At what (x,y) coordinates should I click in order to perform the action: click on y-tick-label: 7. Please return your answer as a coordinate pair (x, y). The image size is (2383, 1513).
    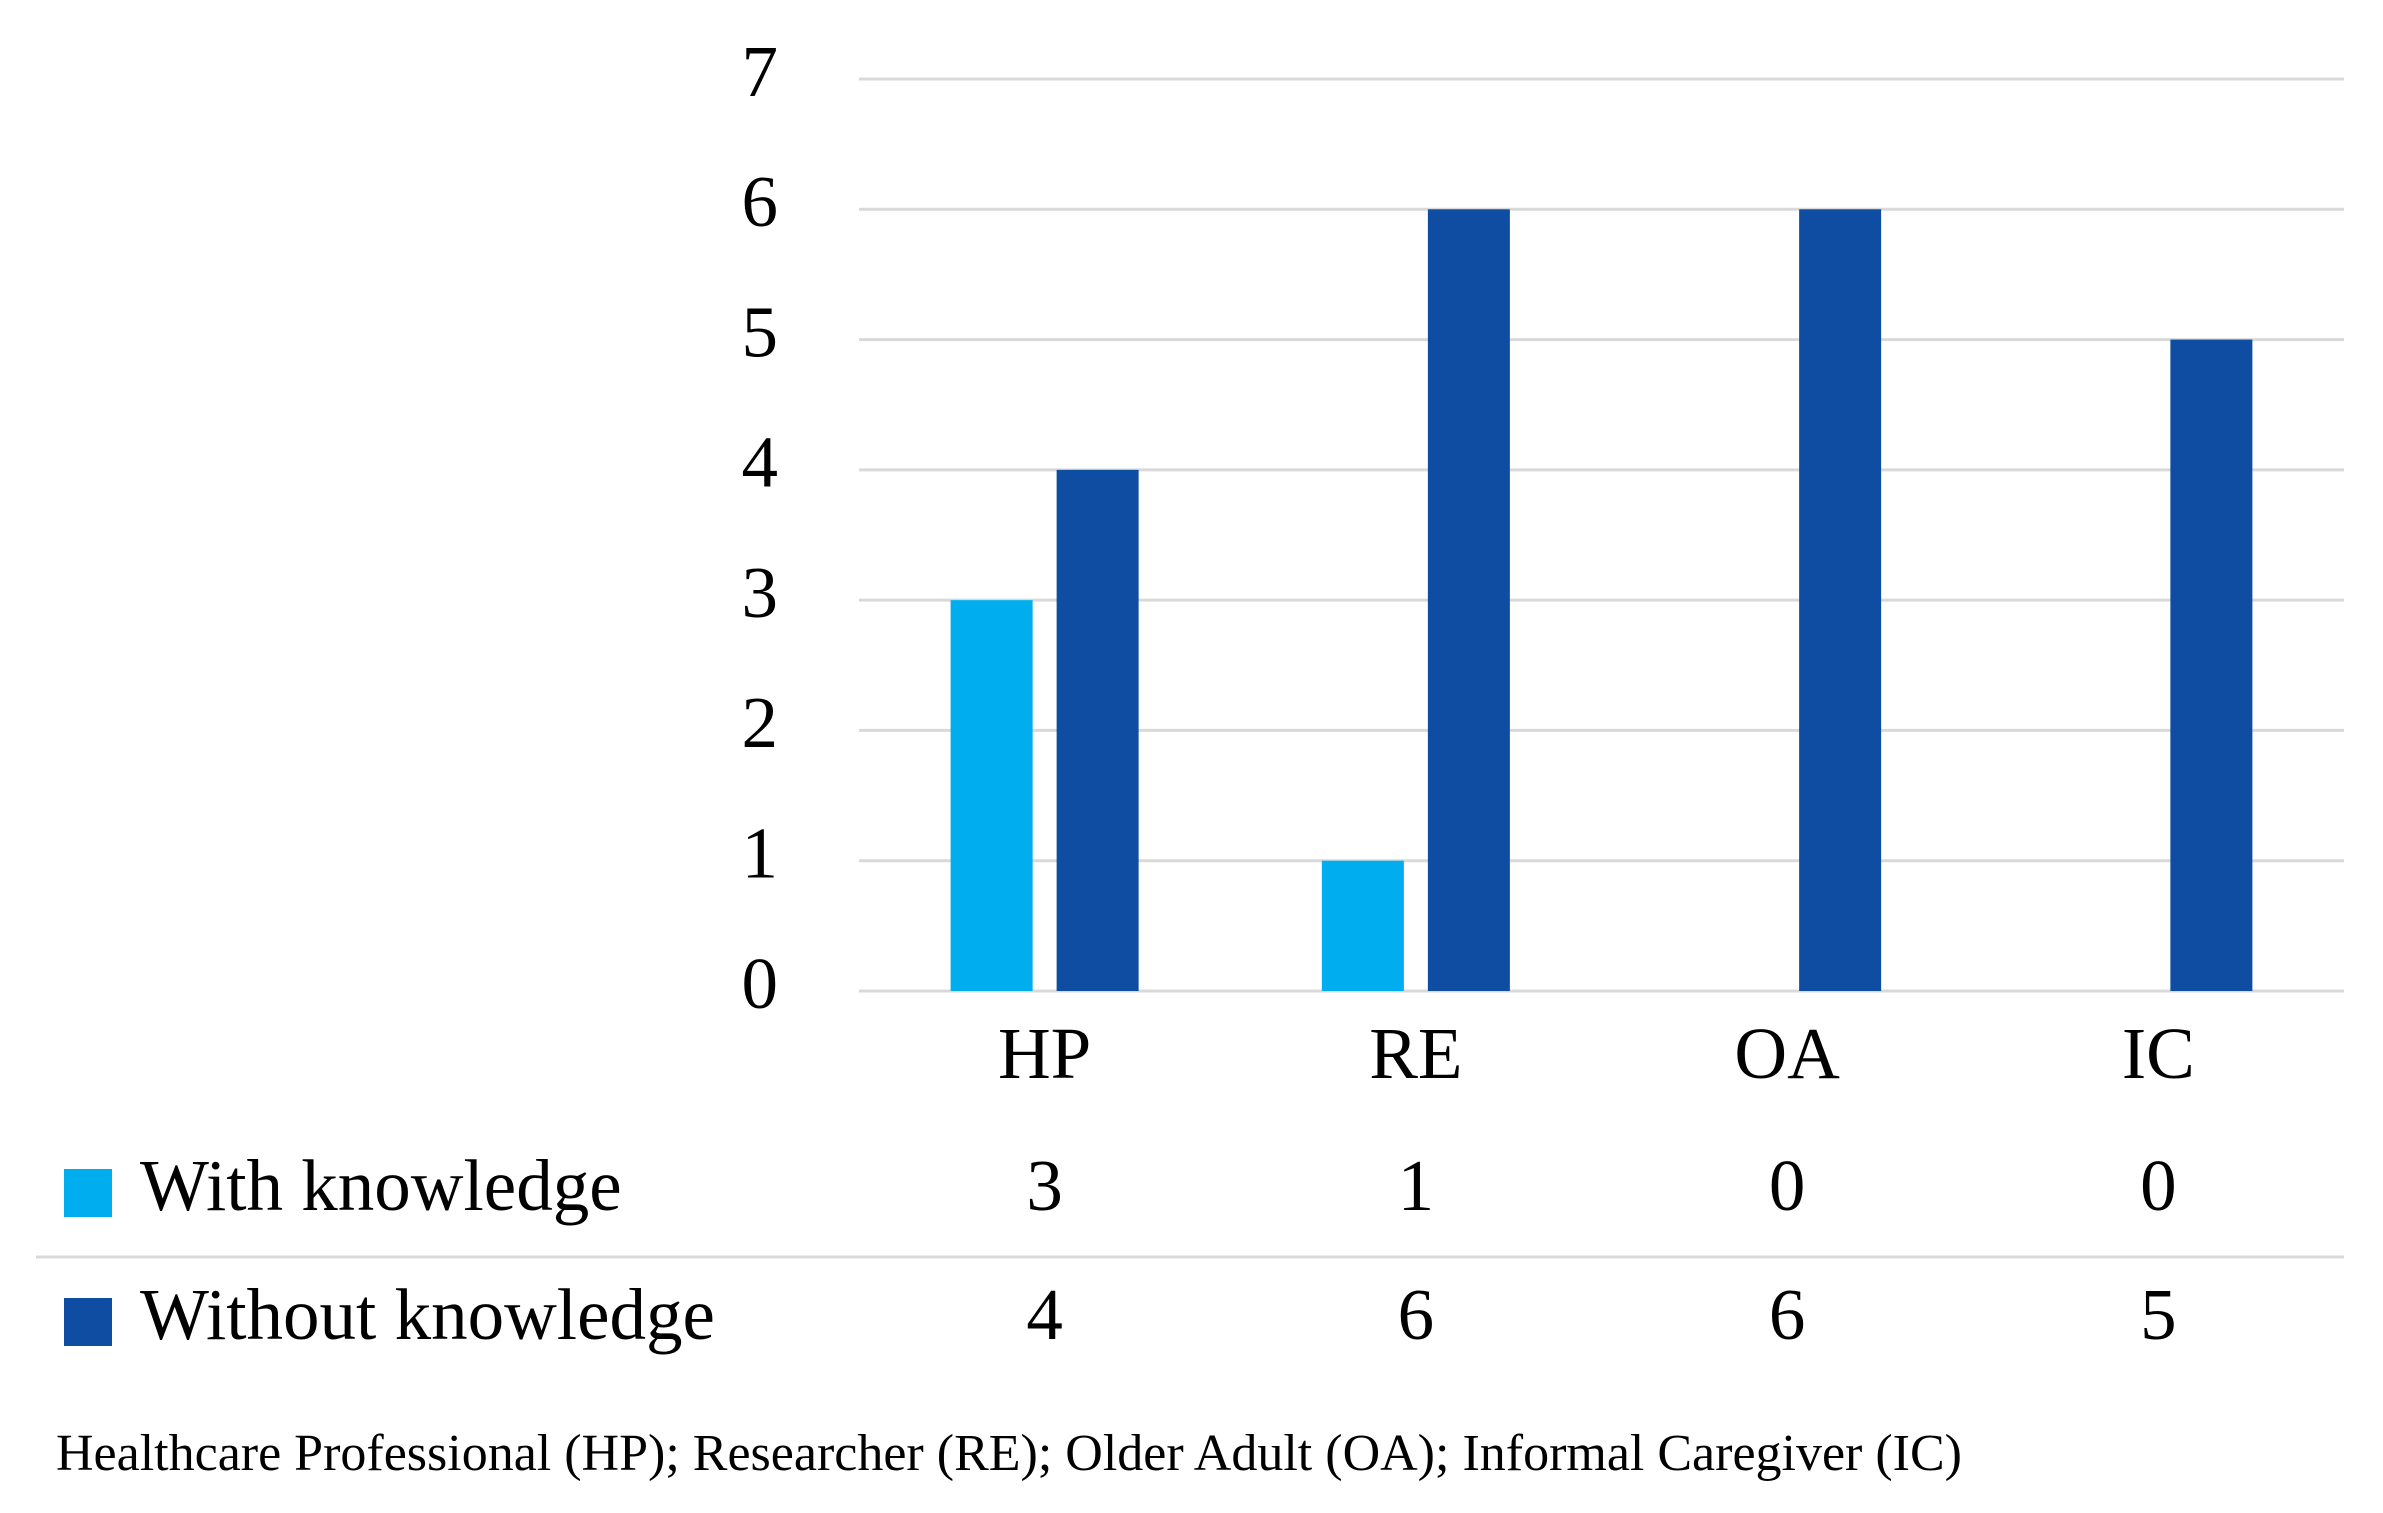
    Looking at the image, I should click on (760, 71).